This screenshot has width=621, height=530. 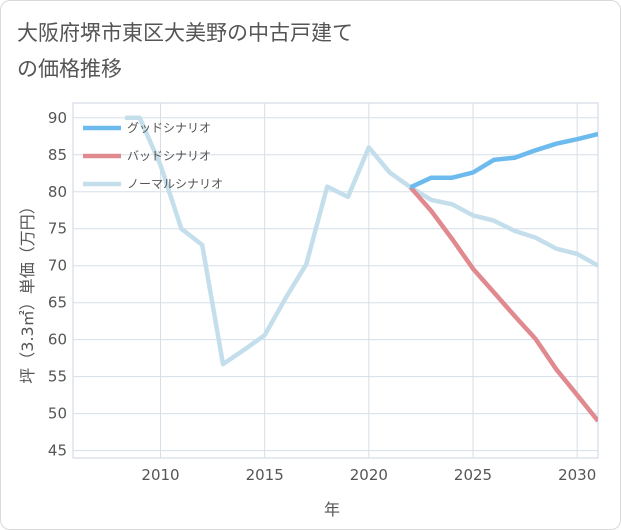 What do you see at coordinates (185, 51) in the screenshot?
I see `chart-title: 大阪府堺市東区大美野の中古戸建ての価格推移` at bounding box center [185, 51].